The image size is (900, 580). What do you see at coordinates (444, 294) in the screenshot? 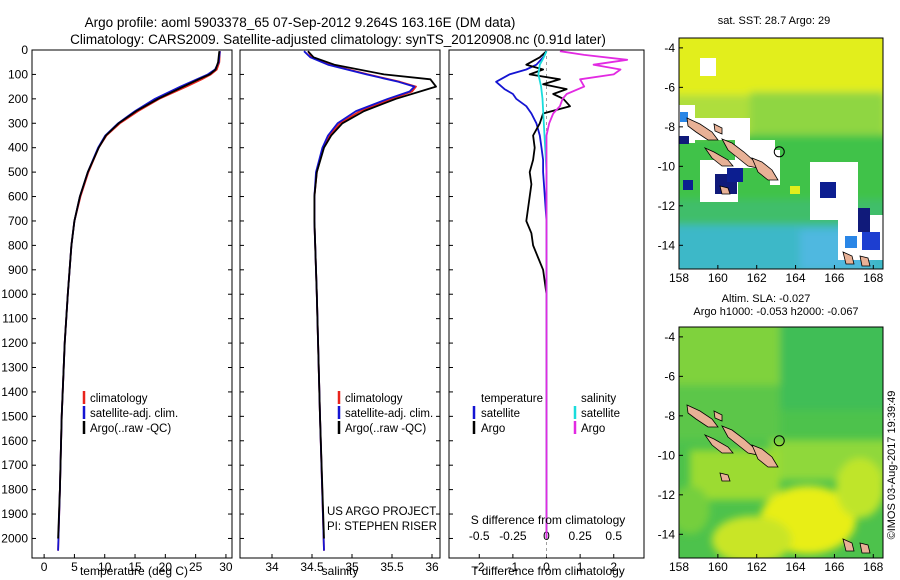
I see `difference-depth-tickmarks` at bounding box center [444, 294].